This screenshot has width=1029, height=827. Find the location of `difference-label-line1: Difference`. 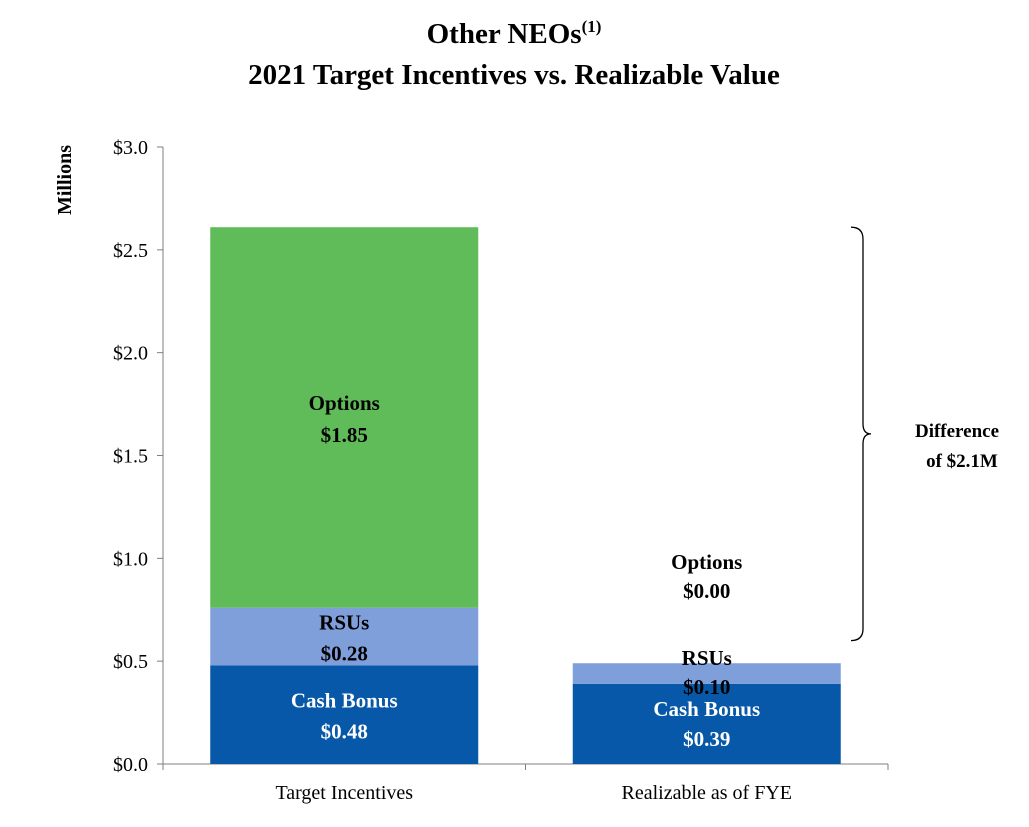

difference-label-line1: Difference is located at coordinates (957, 431).